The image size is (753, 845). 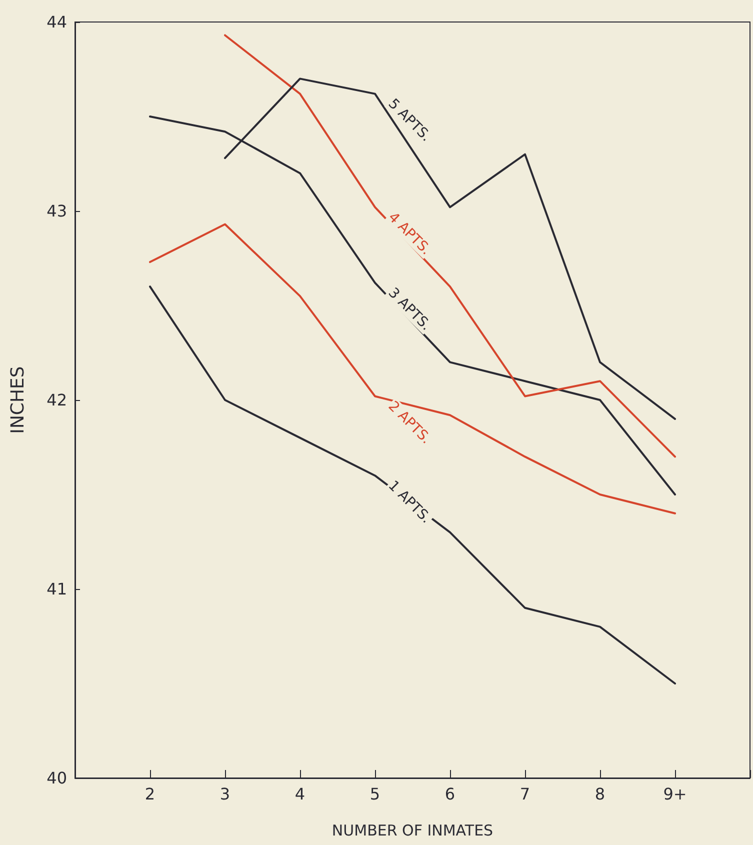 What do you see at coordinates (56, 22) in the screenshot?
I see `y-tick-label: 44` at bounding box center [56, 22].